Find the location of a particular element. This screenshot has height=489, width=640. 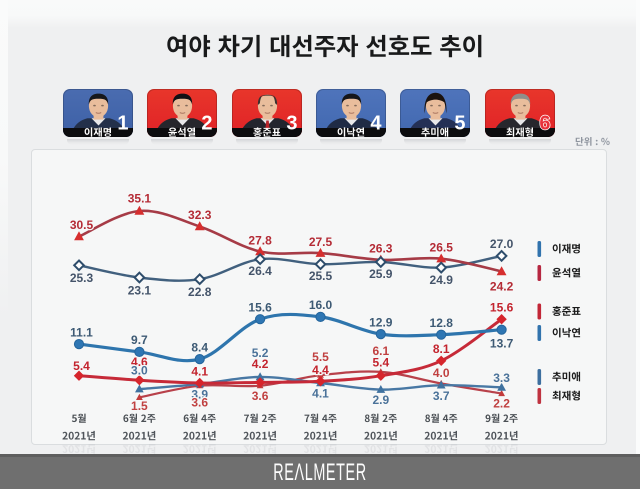

svg-text: 13.7 is located at coordinates (502, 344).